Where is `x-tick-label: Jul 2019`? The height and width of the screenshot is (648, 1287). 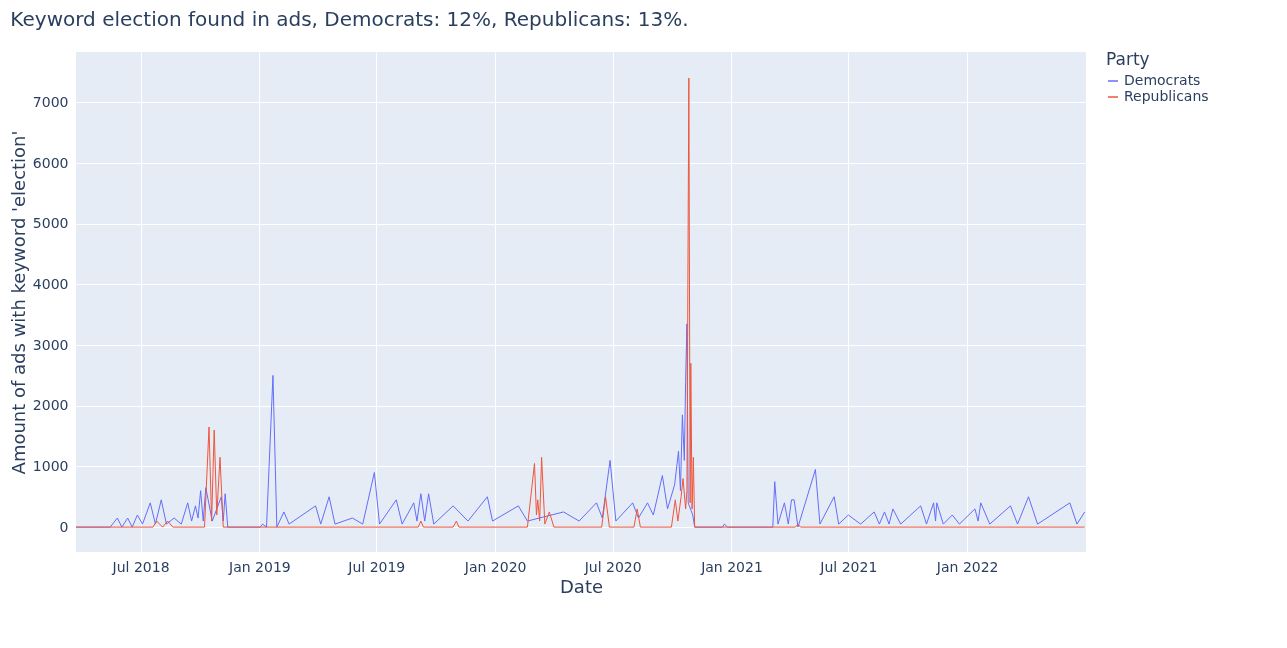
x-tick-label: Jul 2019 is located at coordinates (376, 566).